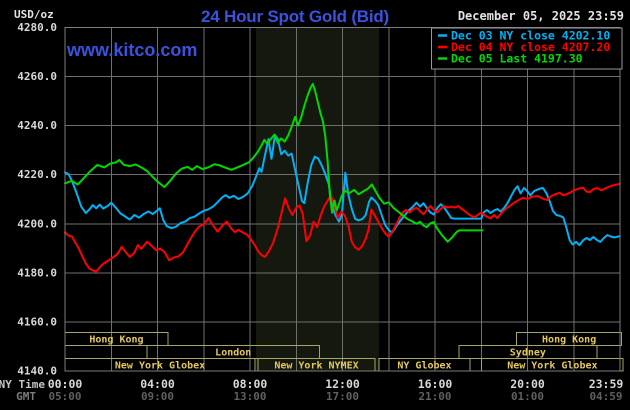 The height and width of the screenshot is (410, 630). Describe the element at coordinates (424, 366) in the screenshot. I see `session-label: NY Globex` at that location.